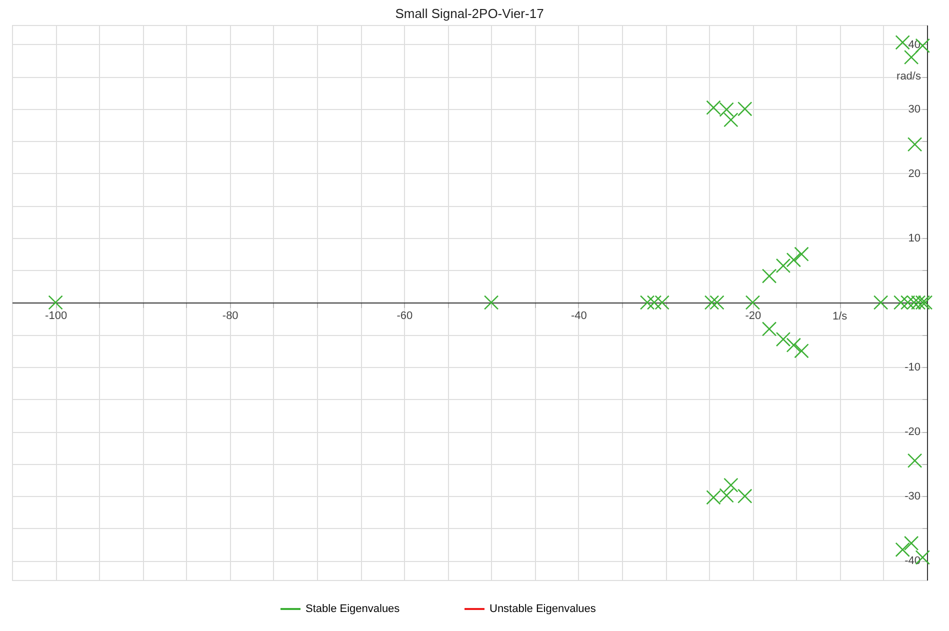 This screenshot has height=631, width=949. Describe the element at coordinates (753, 316) in the screenshot. I see `x-tick-label: -20` at that location.